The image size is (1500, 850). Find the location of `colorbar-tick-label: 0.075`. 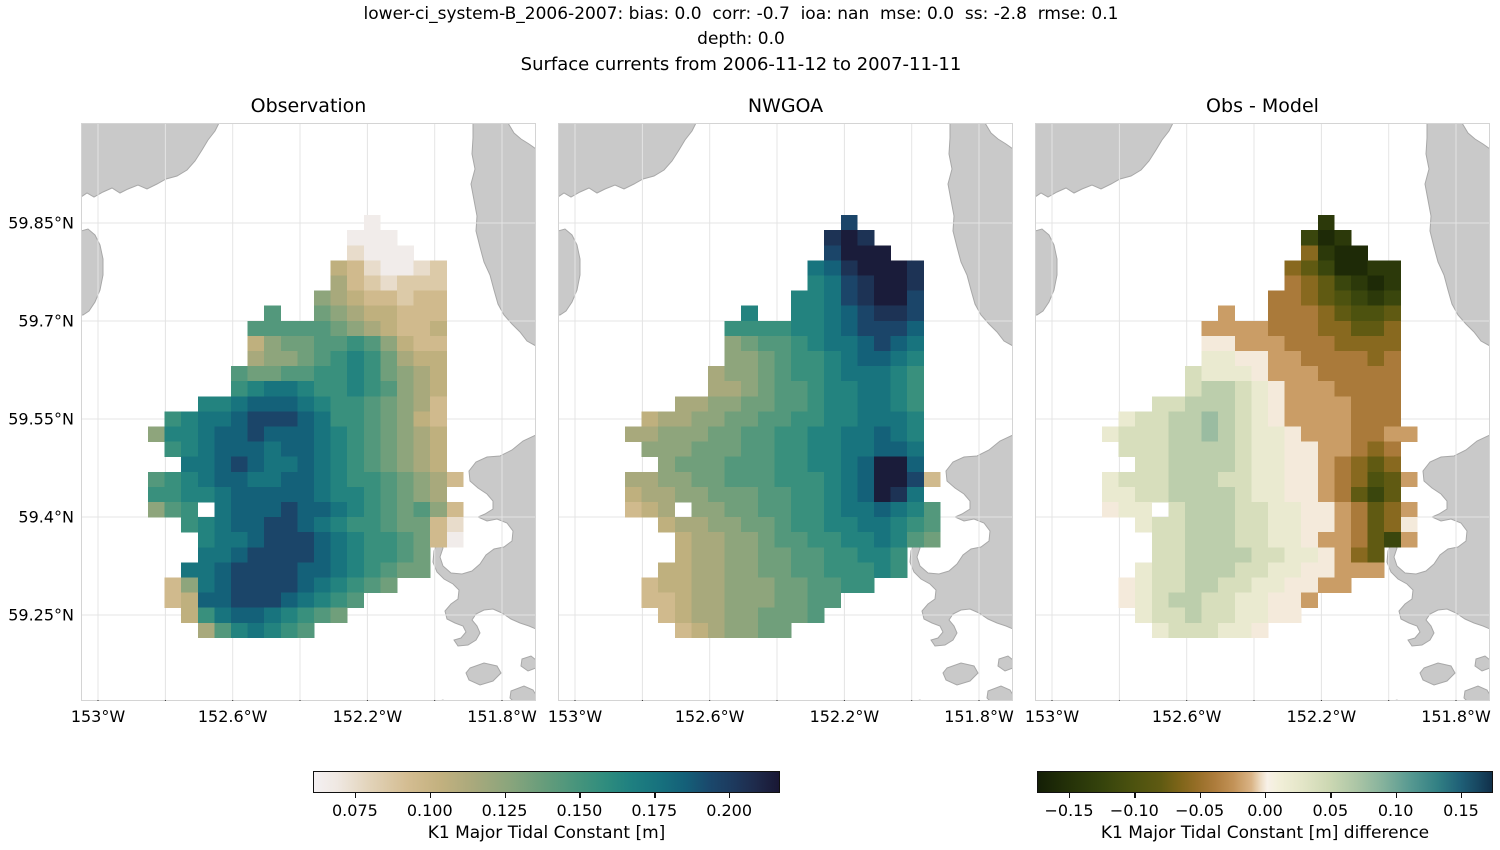

colorbar-tick-label: 0.075 is located at coordinates (355, 810).